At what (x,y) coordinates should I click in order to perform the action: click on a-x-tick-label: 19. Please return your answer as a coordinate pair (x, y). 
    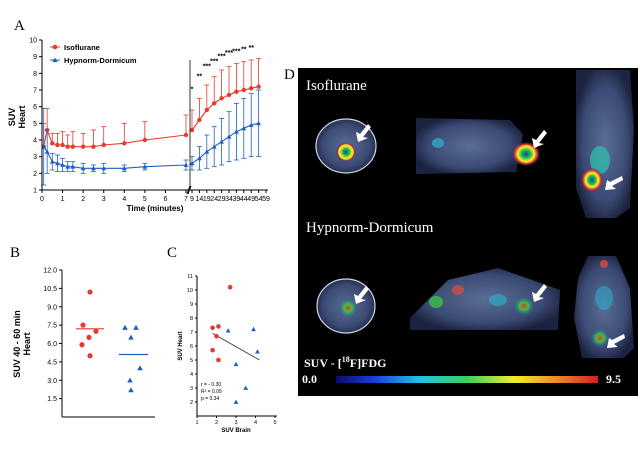
    Looking at the image, I should click on (207, 199).